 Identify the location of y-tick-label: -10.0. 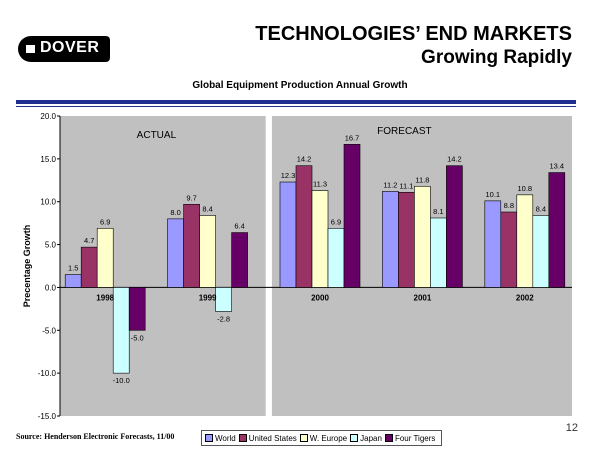
(47, 373).